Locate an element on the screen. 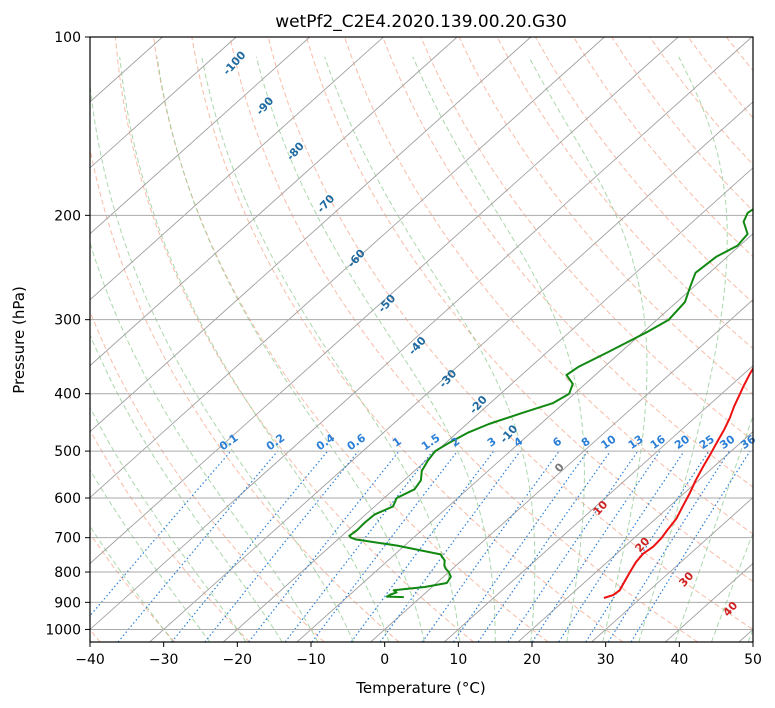 The width and height of the screenshot is (775, 708). x-tick-label: −10 is located at coordinates (311, 660).